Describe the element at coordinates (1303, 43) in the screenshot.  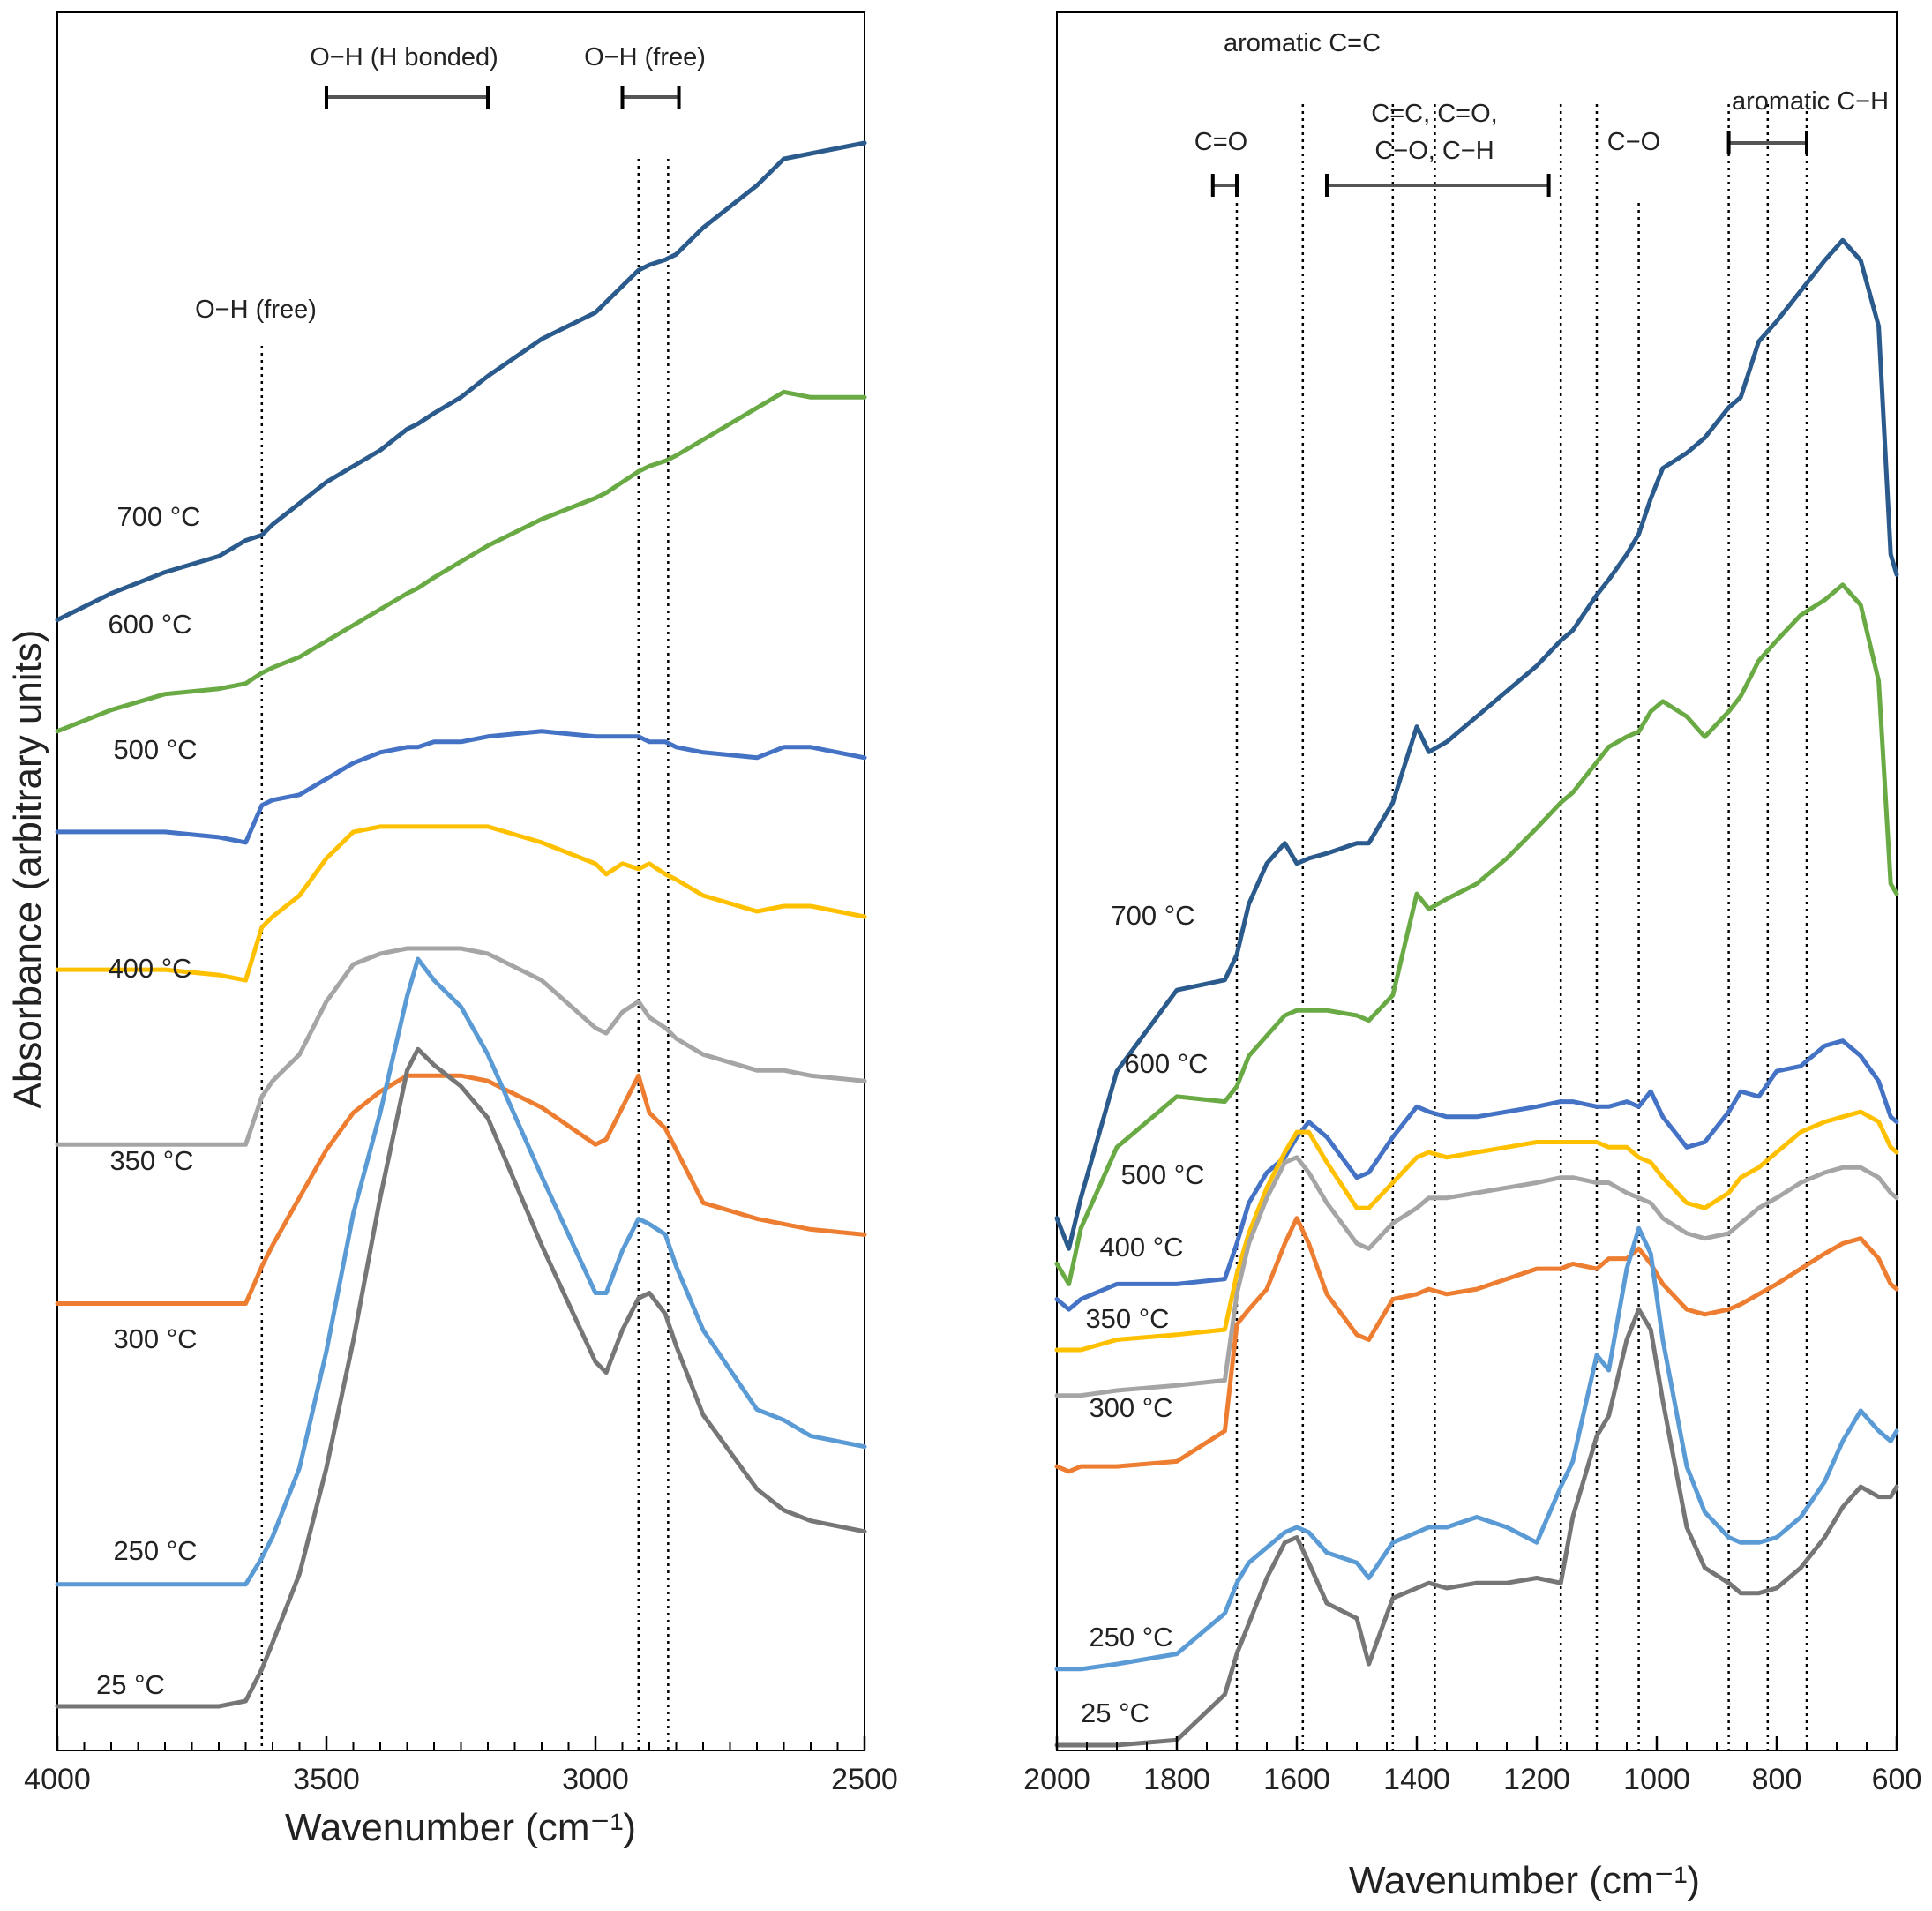
I see `right-band-label-aromatic-cc: aromatic C=C` at that location.